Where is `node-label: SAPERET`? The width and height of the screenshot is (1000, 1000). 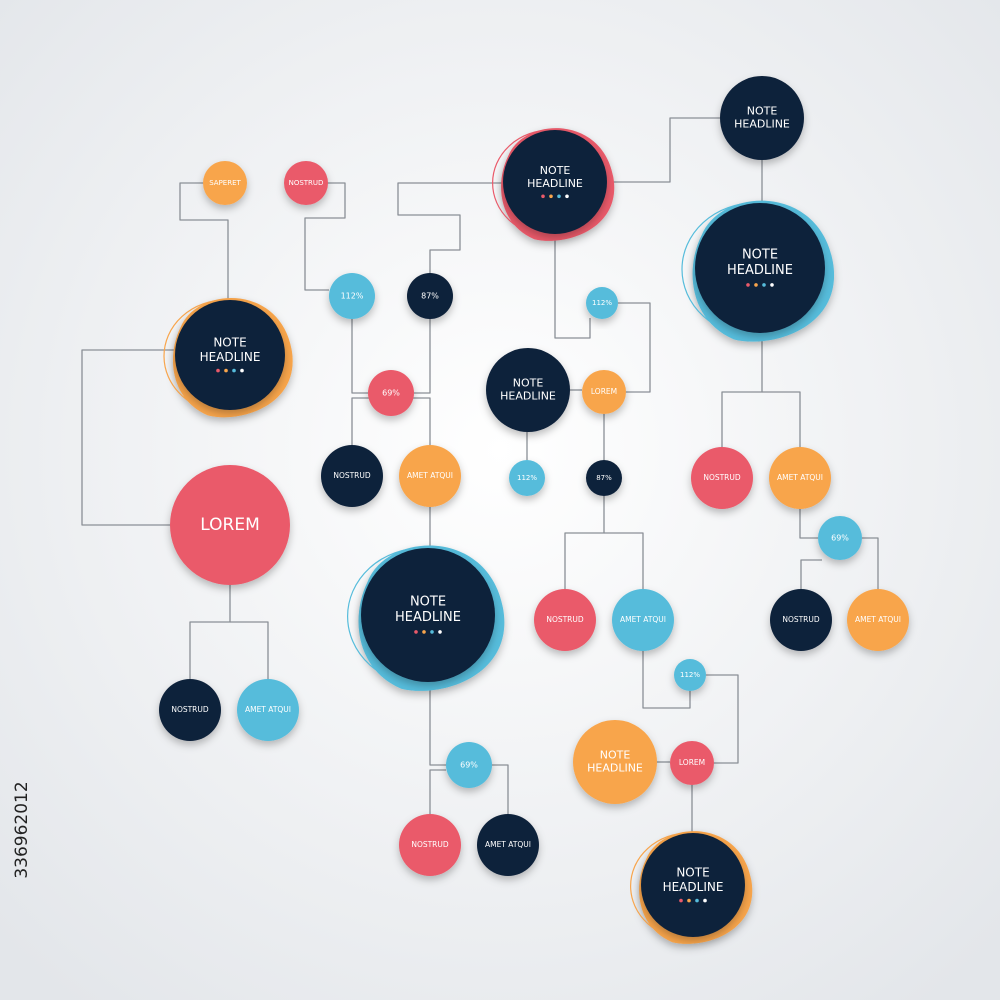
node-label: SAPERET is located at coordinates (225, 183).